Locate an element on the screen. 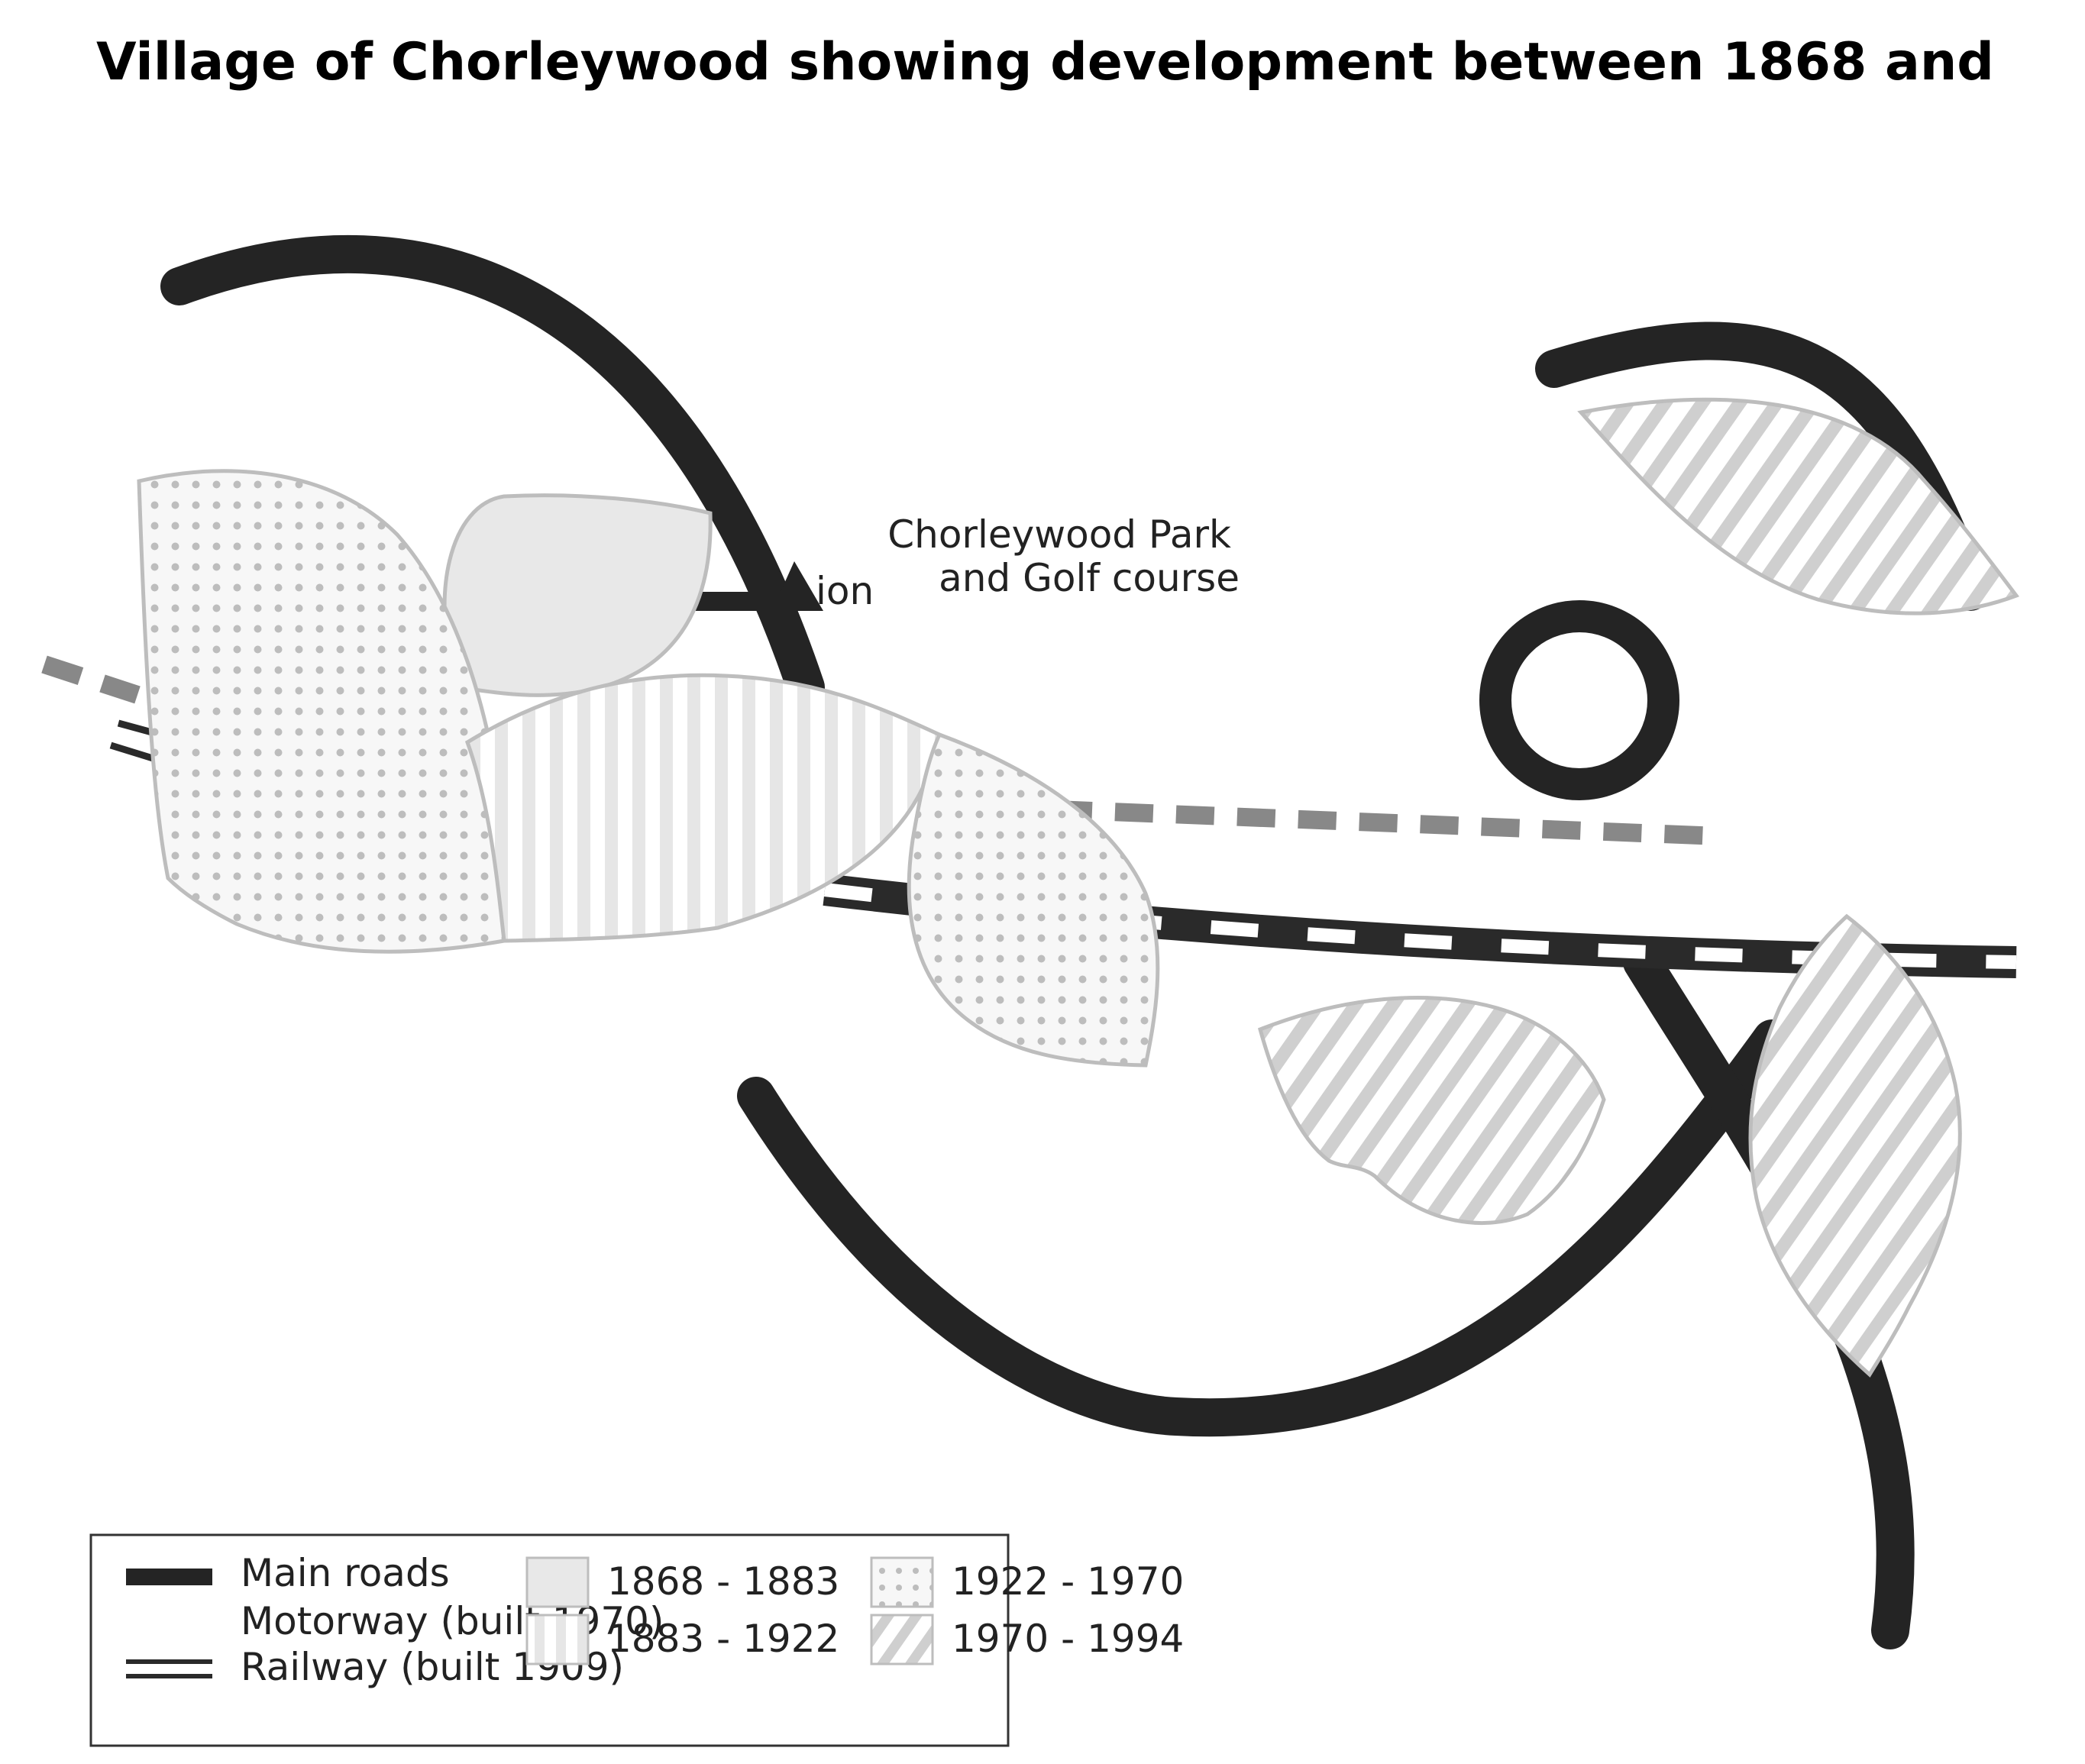  station-label-fragment: ion is located at coordinates (845, 591).